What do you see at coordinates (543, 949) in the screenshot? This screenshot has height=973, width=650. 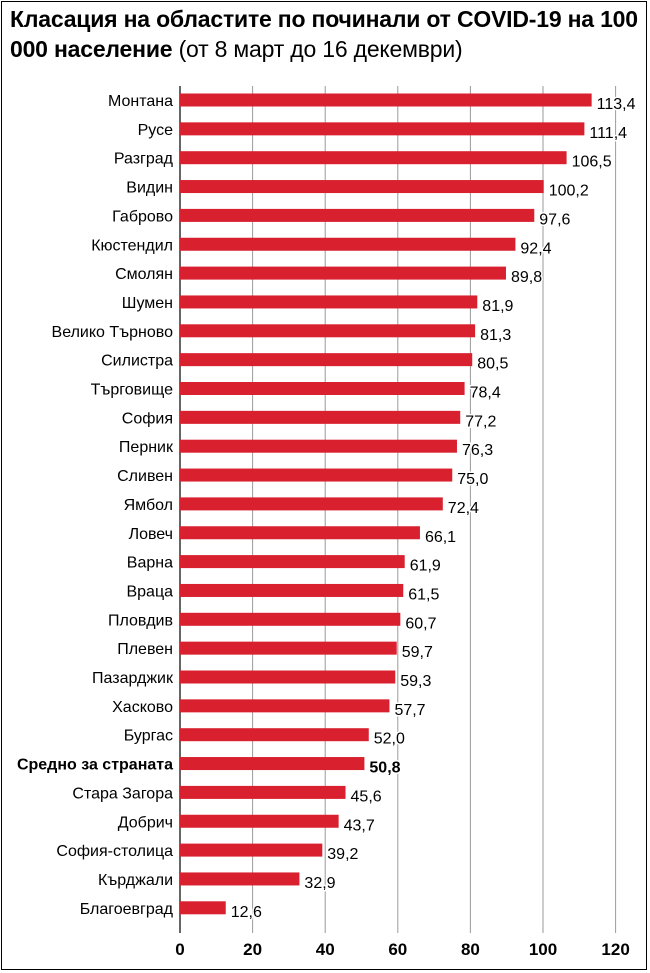 I see `x-tick-label: 100` at bounding box center [543, 949].